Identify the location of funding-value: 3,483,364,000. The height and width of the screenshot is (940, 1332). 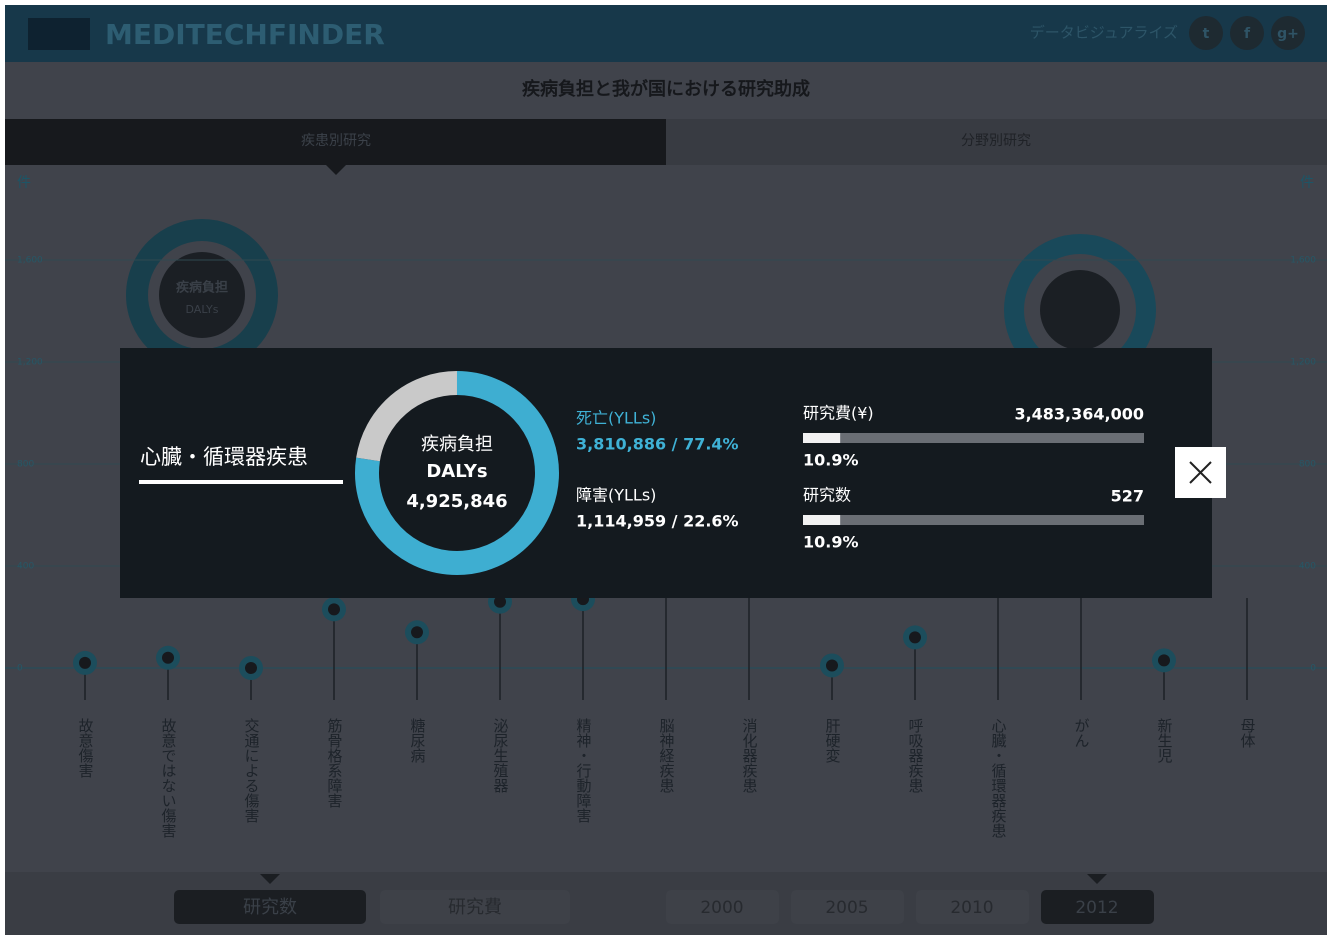
(1079, 414).